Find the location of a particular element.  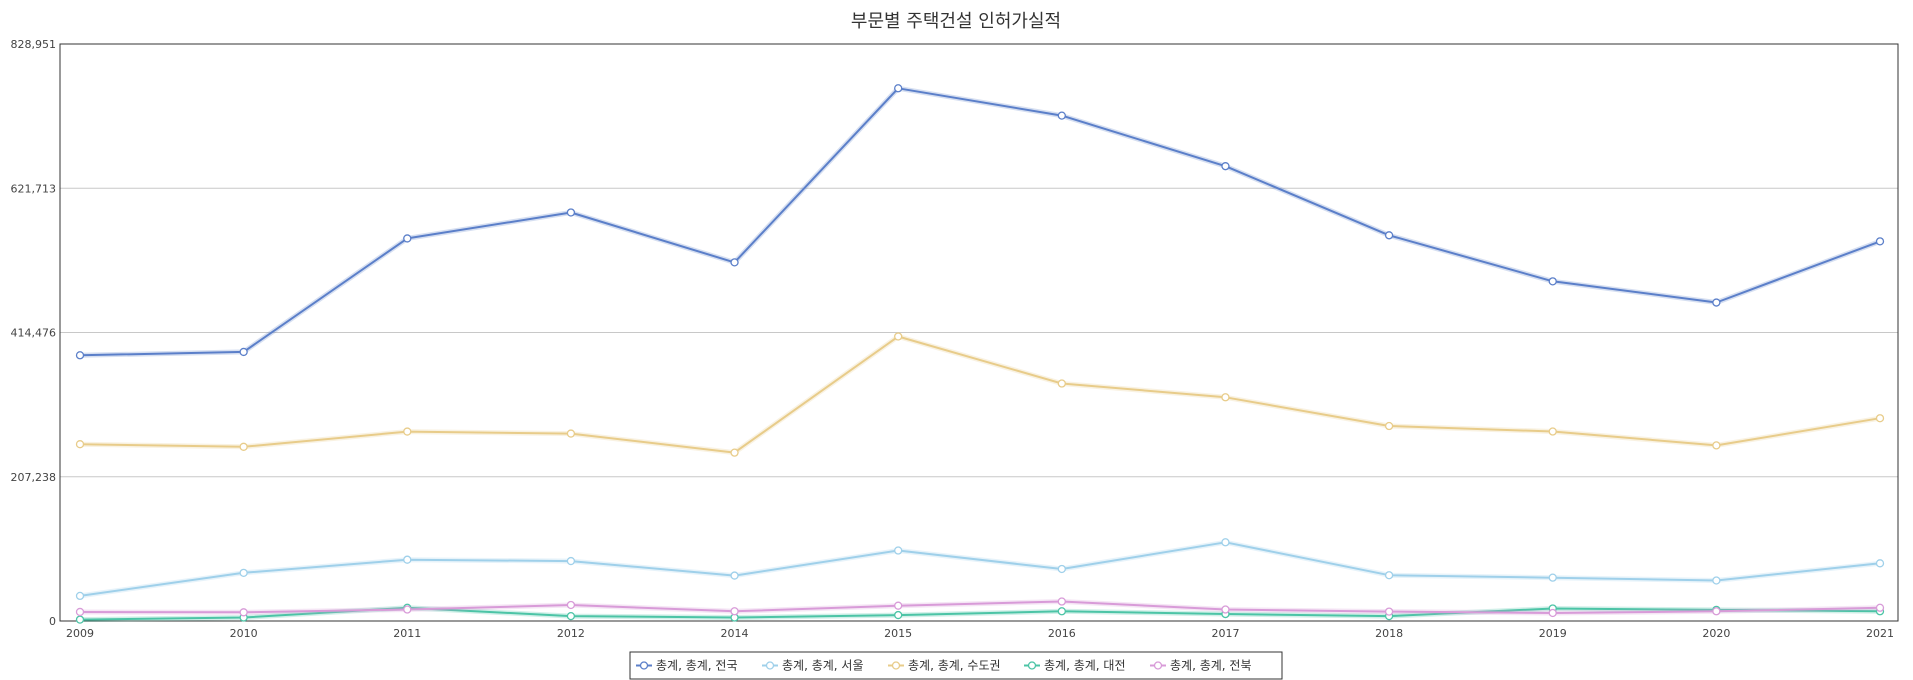

legend-item: 총계, 총계, 전북 is located at coordinates (1201, 666).